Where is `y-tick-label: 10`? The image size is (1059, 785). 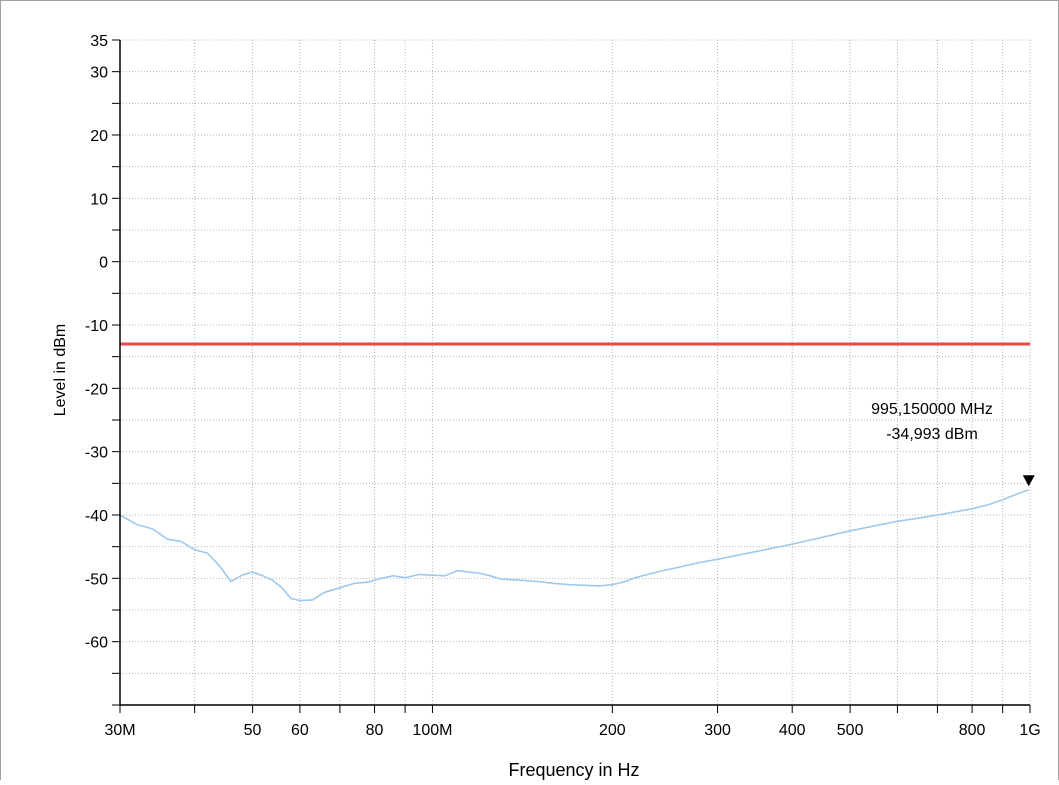 y-tick-label: 10 is located at coordinates (99, 199).